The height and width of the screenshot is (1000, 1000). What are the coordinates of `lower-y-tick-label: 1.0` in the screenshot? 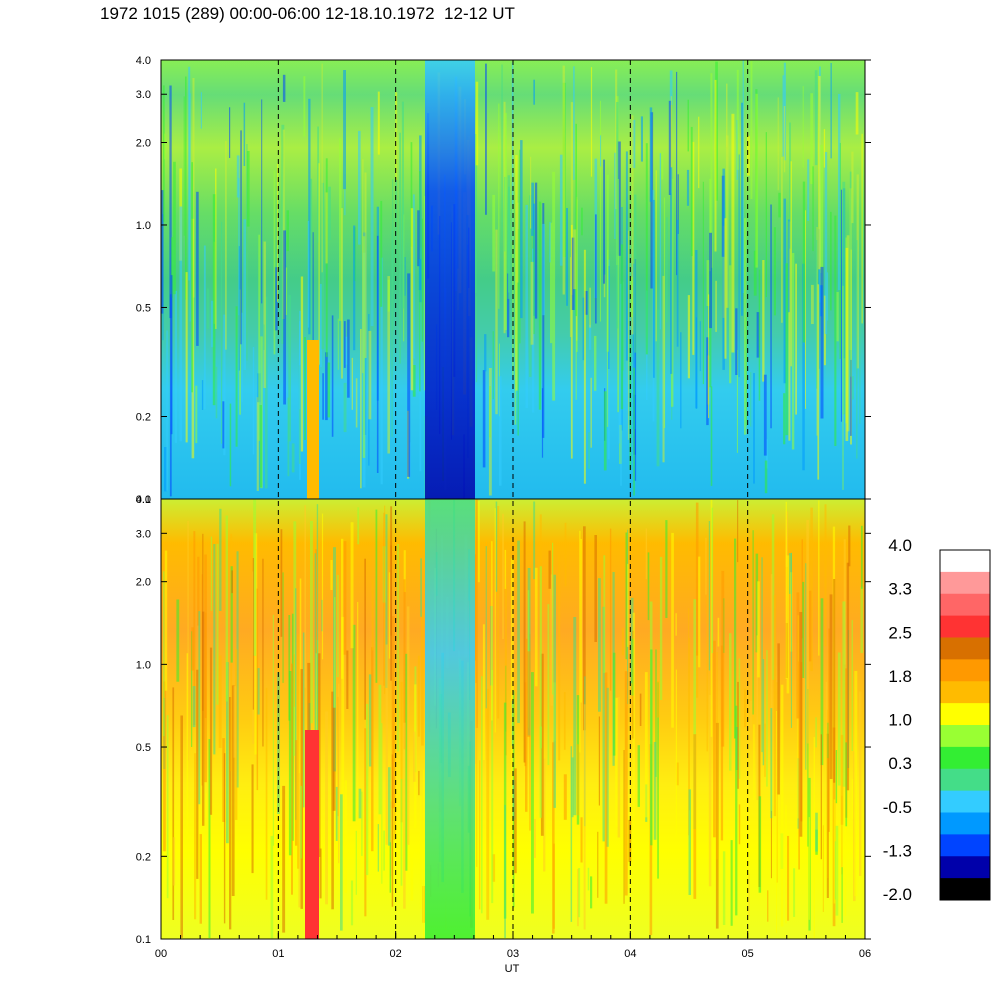 It's located at (143, 665).